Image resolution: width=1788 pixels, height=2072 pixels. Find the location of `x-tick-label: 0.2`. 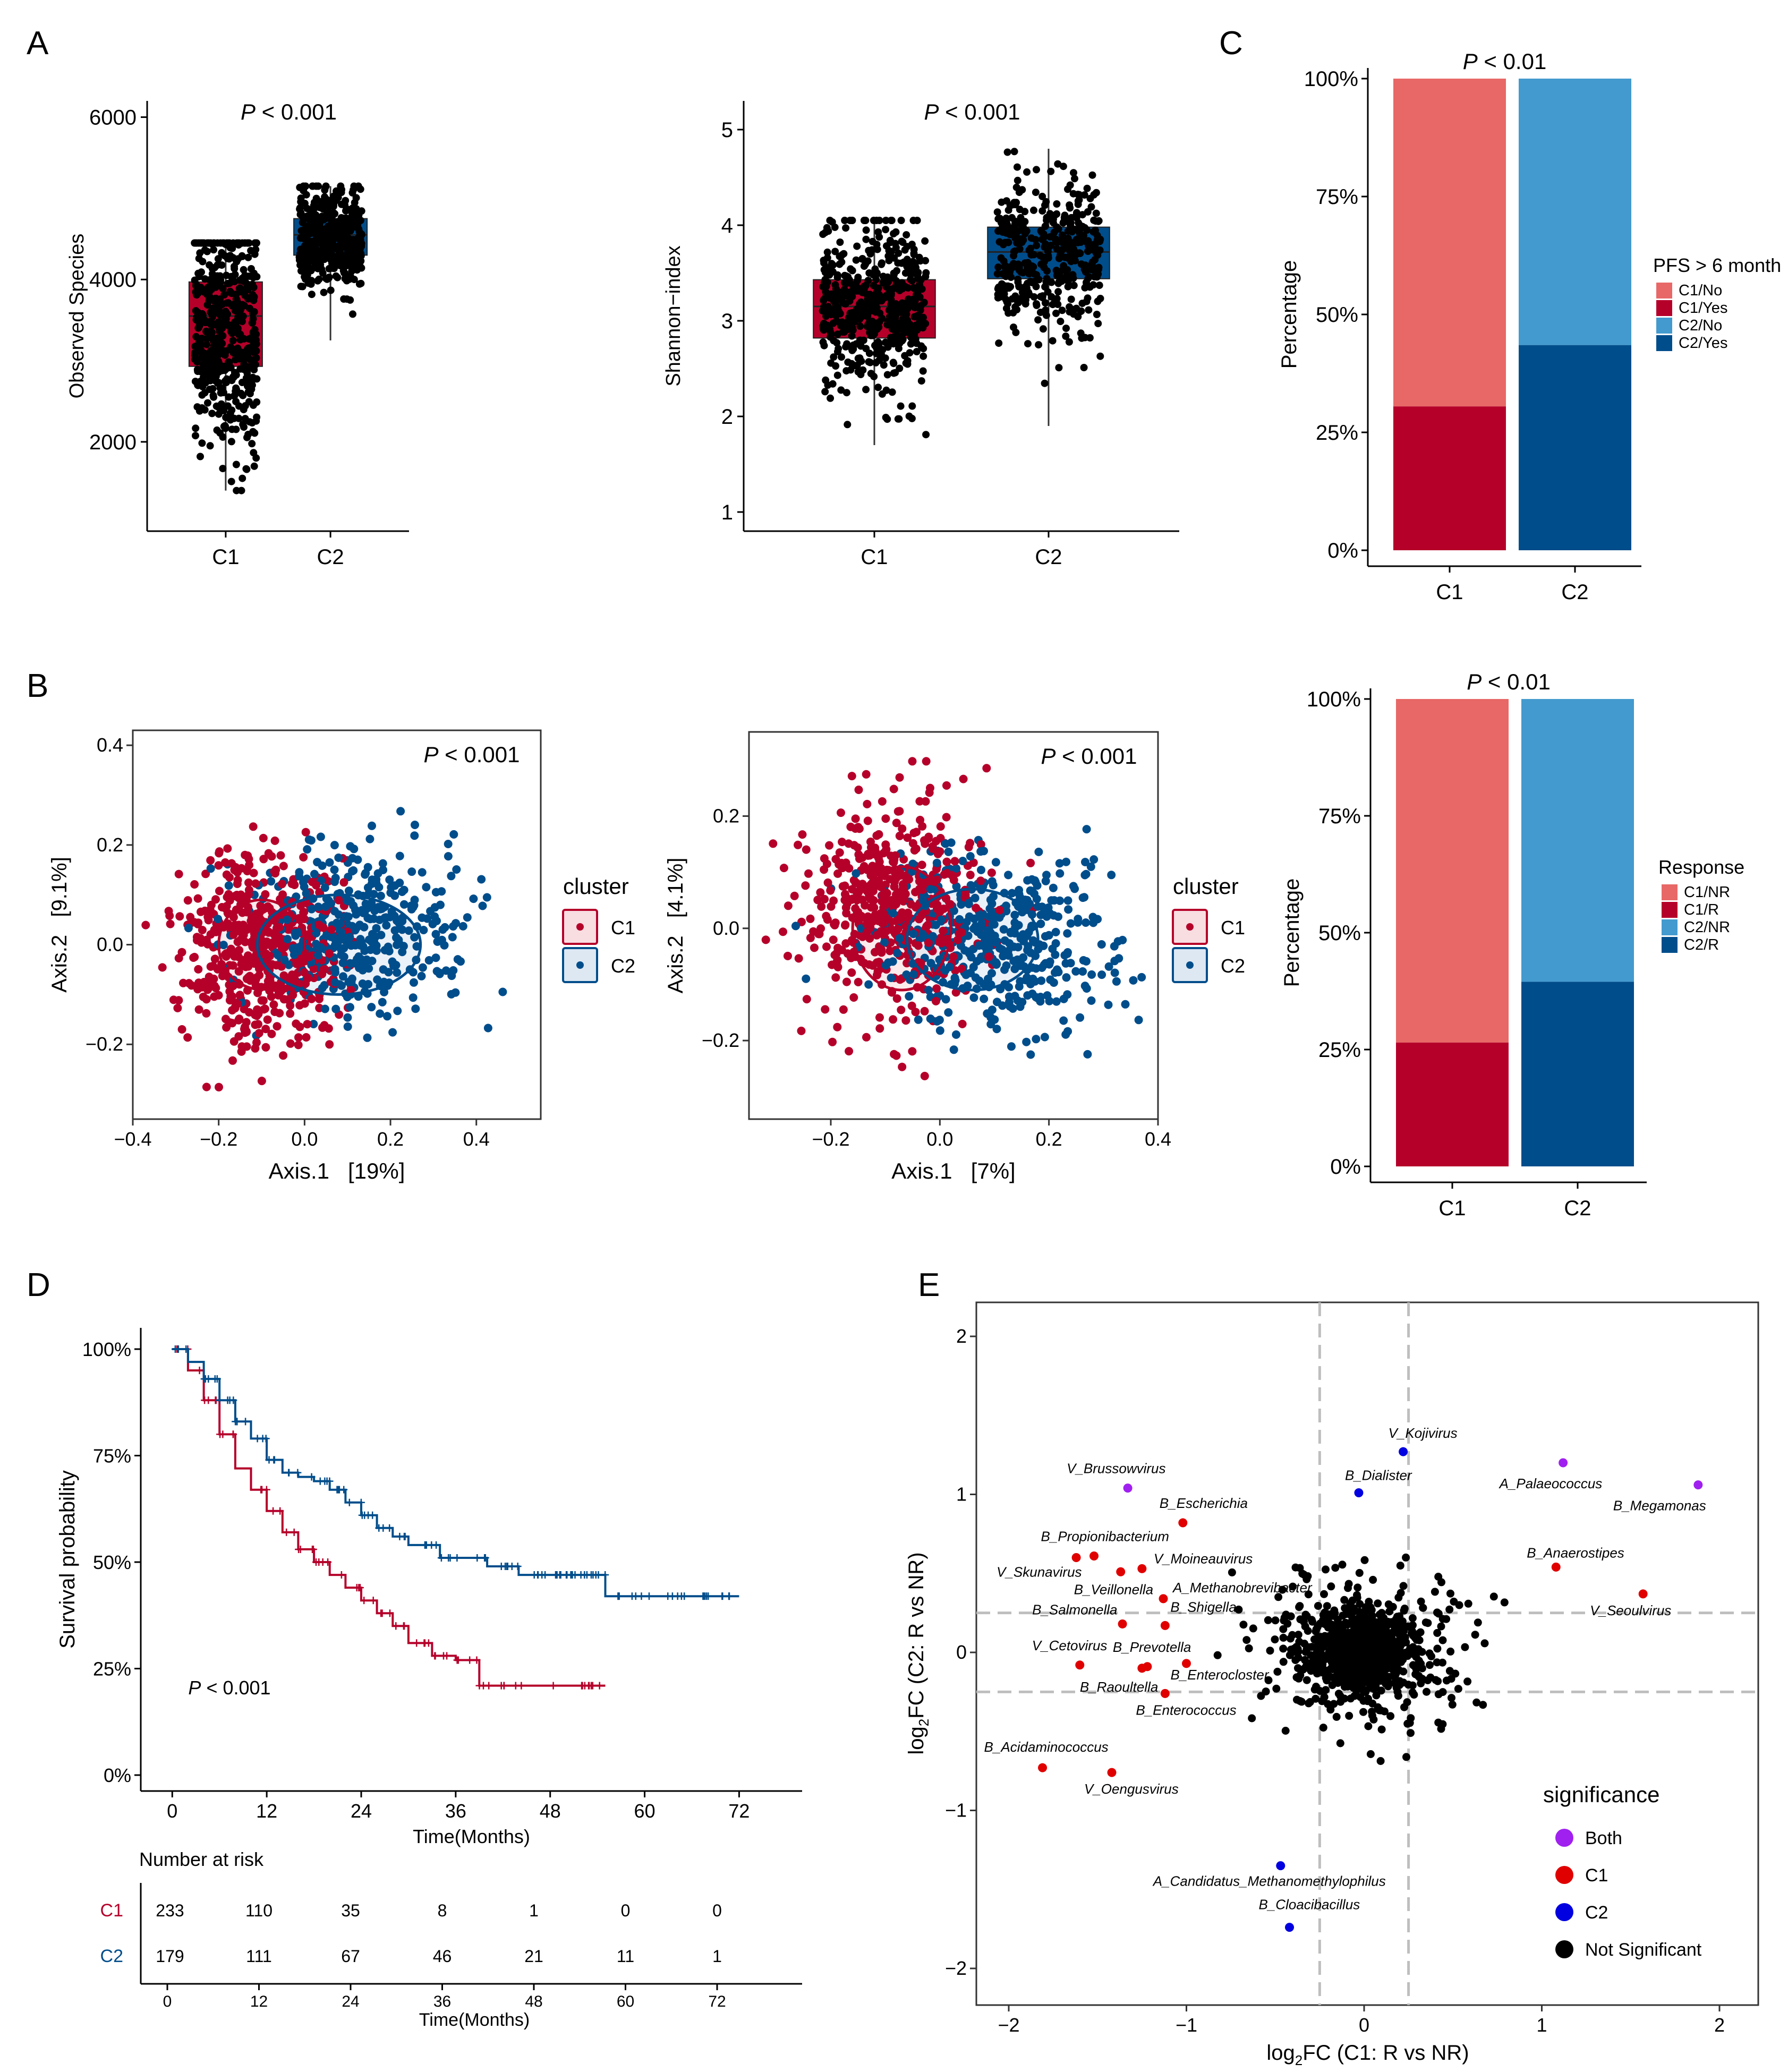

x-tick-label: 0.2 is located at coordinates (390, 1139).